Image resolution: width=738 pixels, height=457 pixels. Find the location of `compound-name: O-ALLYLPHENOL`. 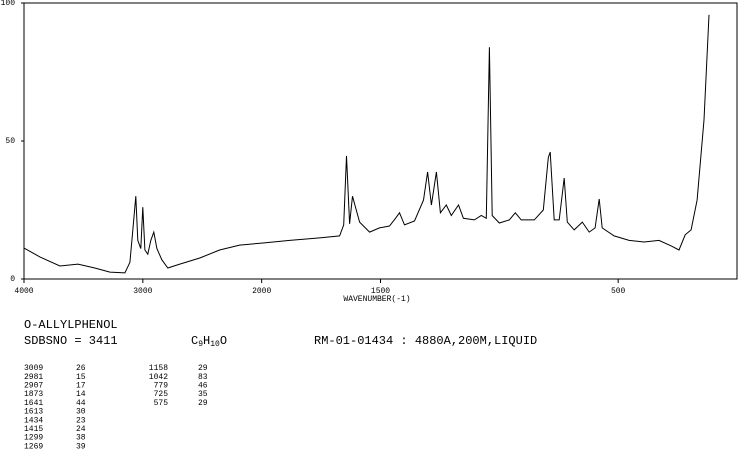

compound-name: O-ALLYLPHENOL is located at coordinates (71, 325).